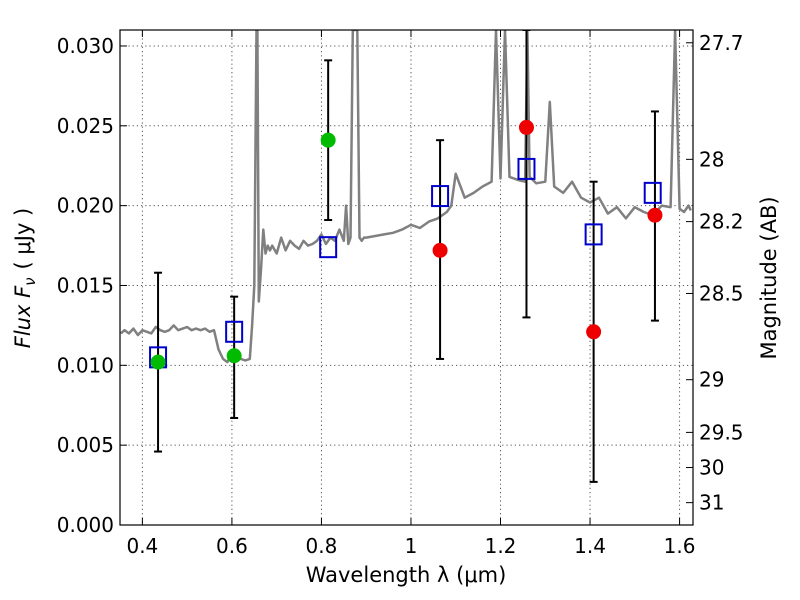 The height and width of the screenshot is (600, 800). I want to click on y-tick-label: 0.015, so click(85, 285).